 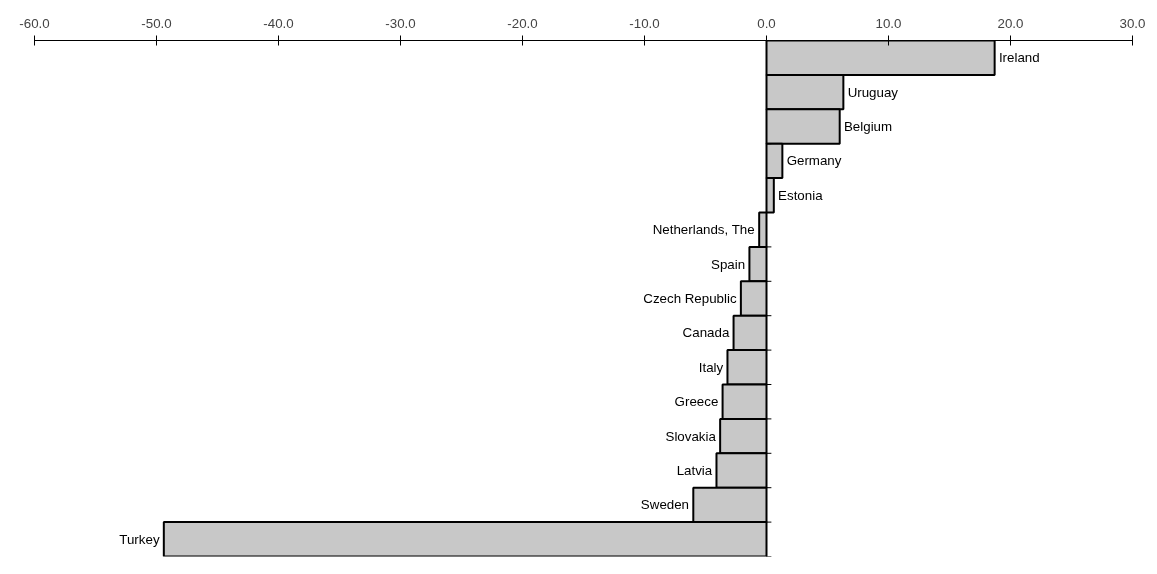 I want to click on y-tick-label: Netherlands, The, so click(x=703, y=230).